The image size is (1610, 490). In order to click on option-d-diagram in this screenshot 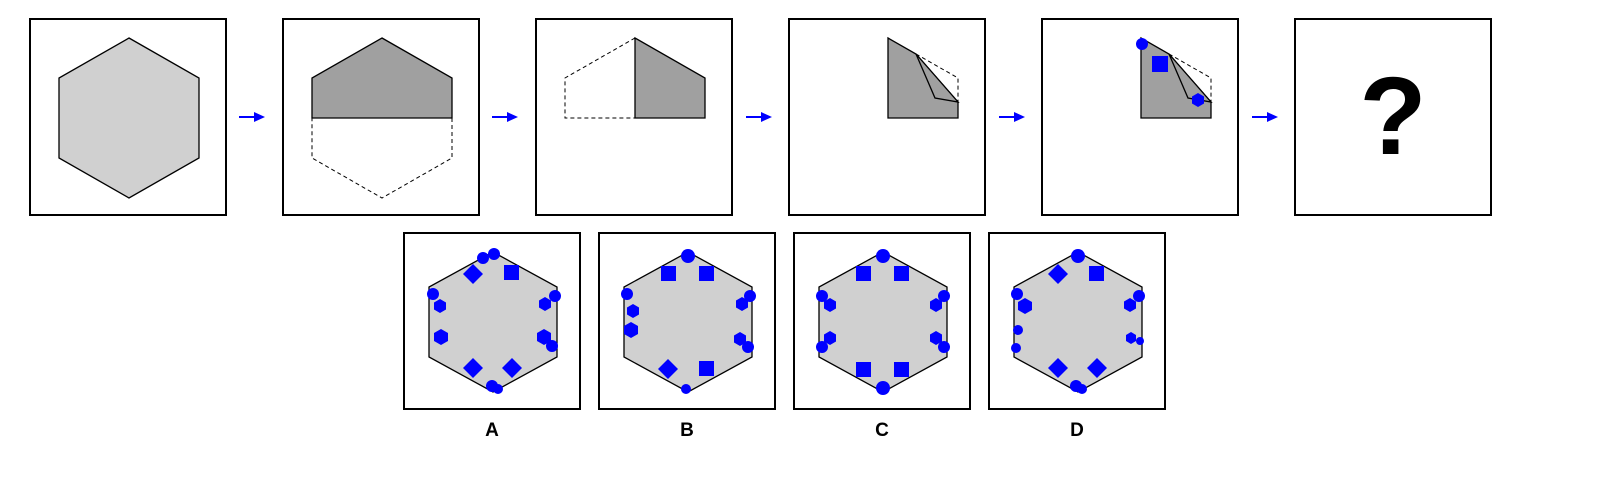, I will do `click(1078, 321)`.